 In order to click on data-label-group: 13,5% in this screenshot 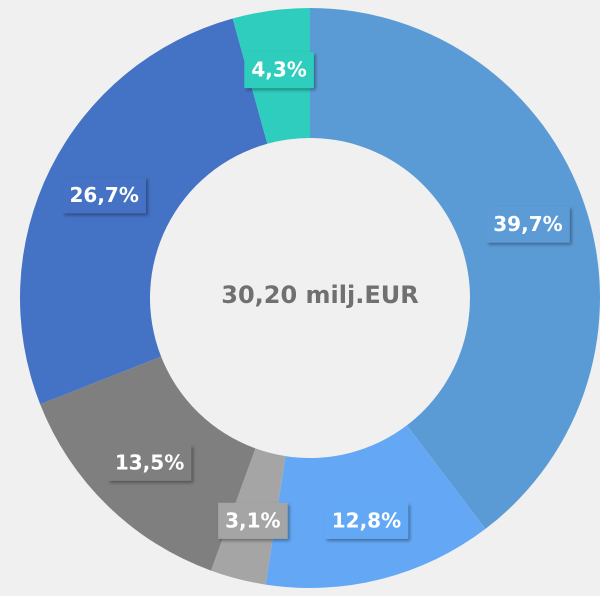, I will do `click(149, 462)`.